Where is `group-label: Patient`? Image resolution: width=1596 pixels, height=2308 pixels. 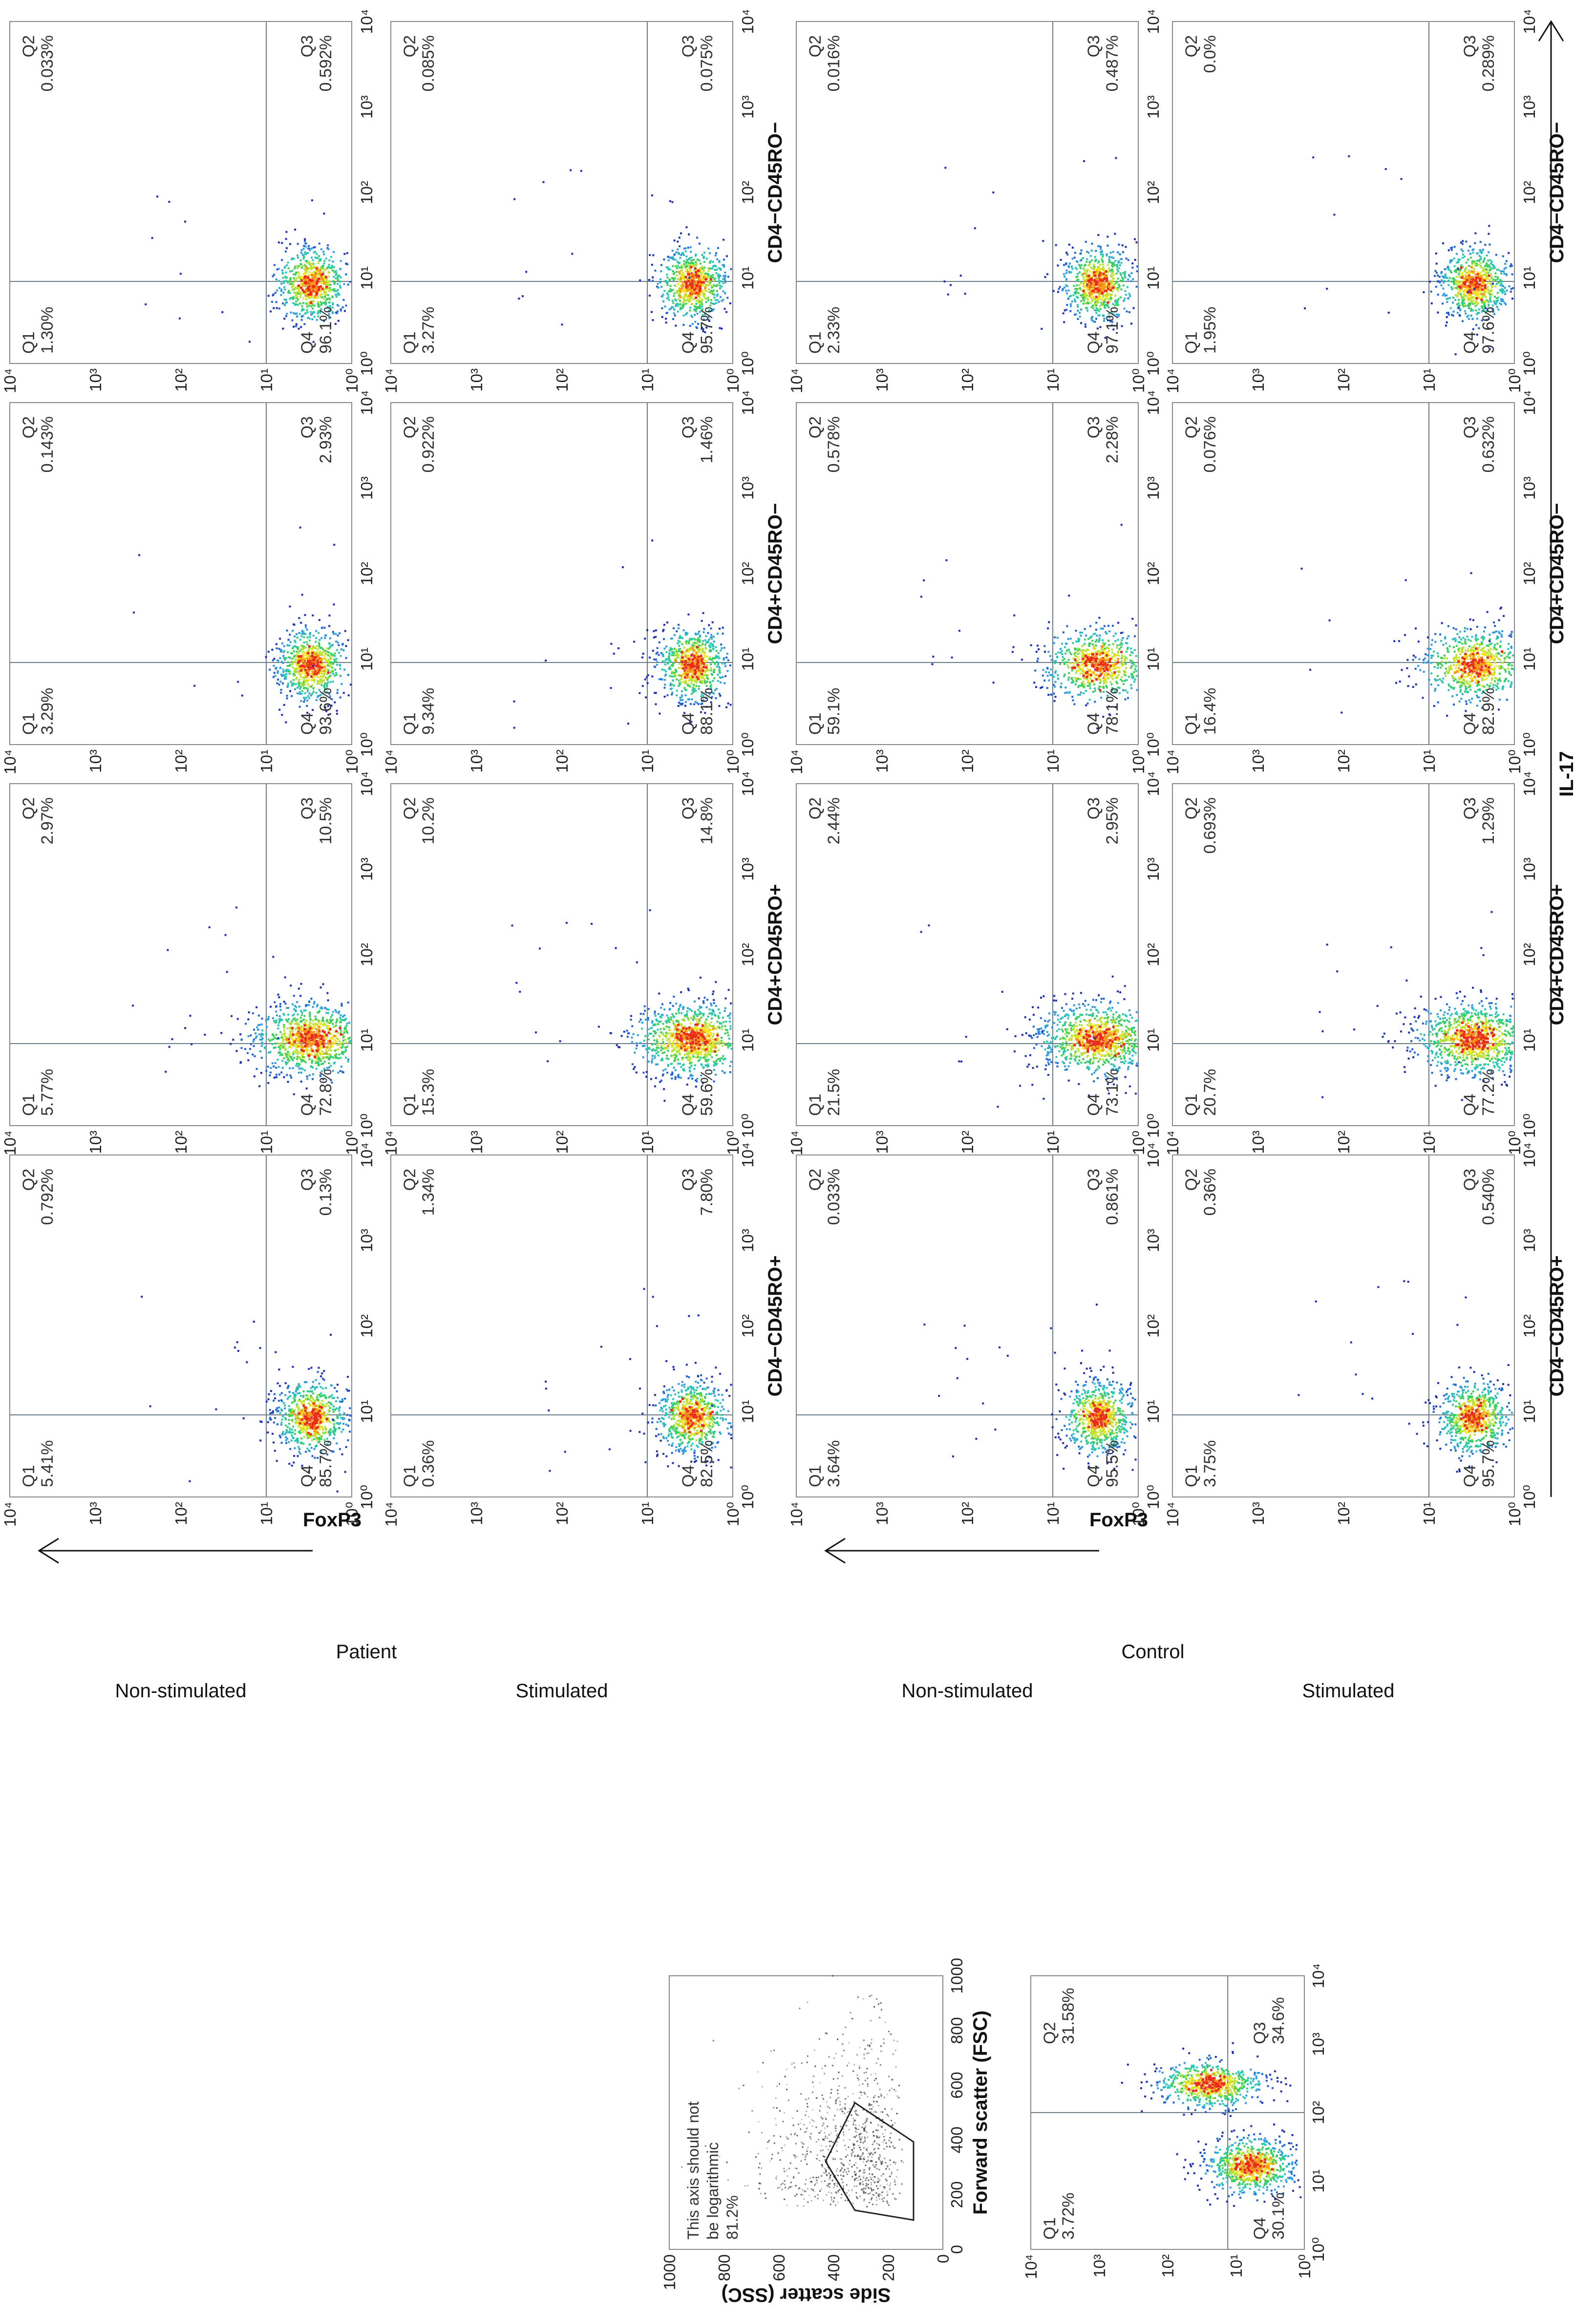
group-label: Patient is located at coordinates (366, 1652).